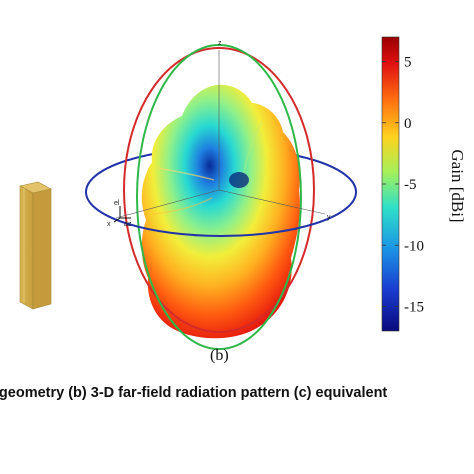 This screenshot has height=474, width=474. Describe the element at coordinates (122, 214) in the screenshot. I see `orientation-triad: el az` at that location.